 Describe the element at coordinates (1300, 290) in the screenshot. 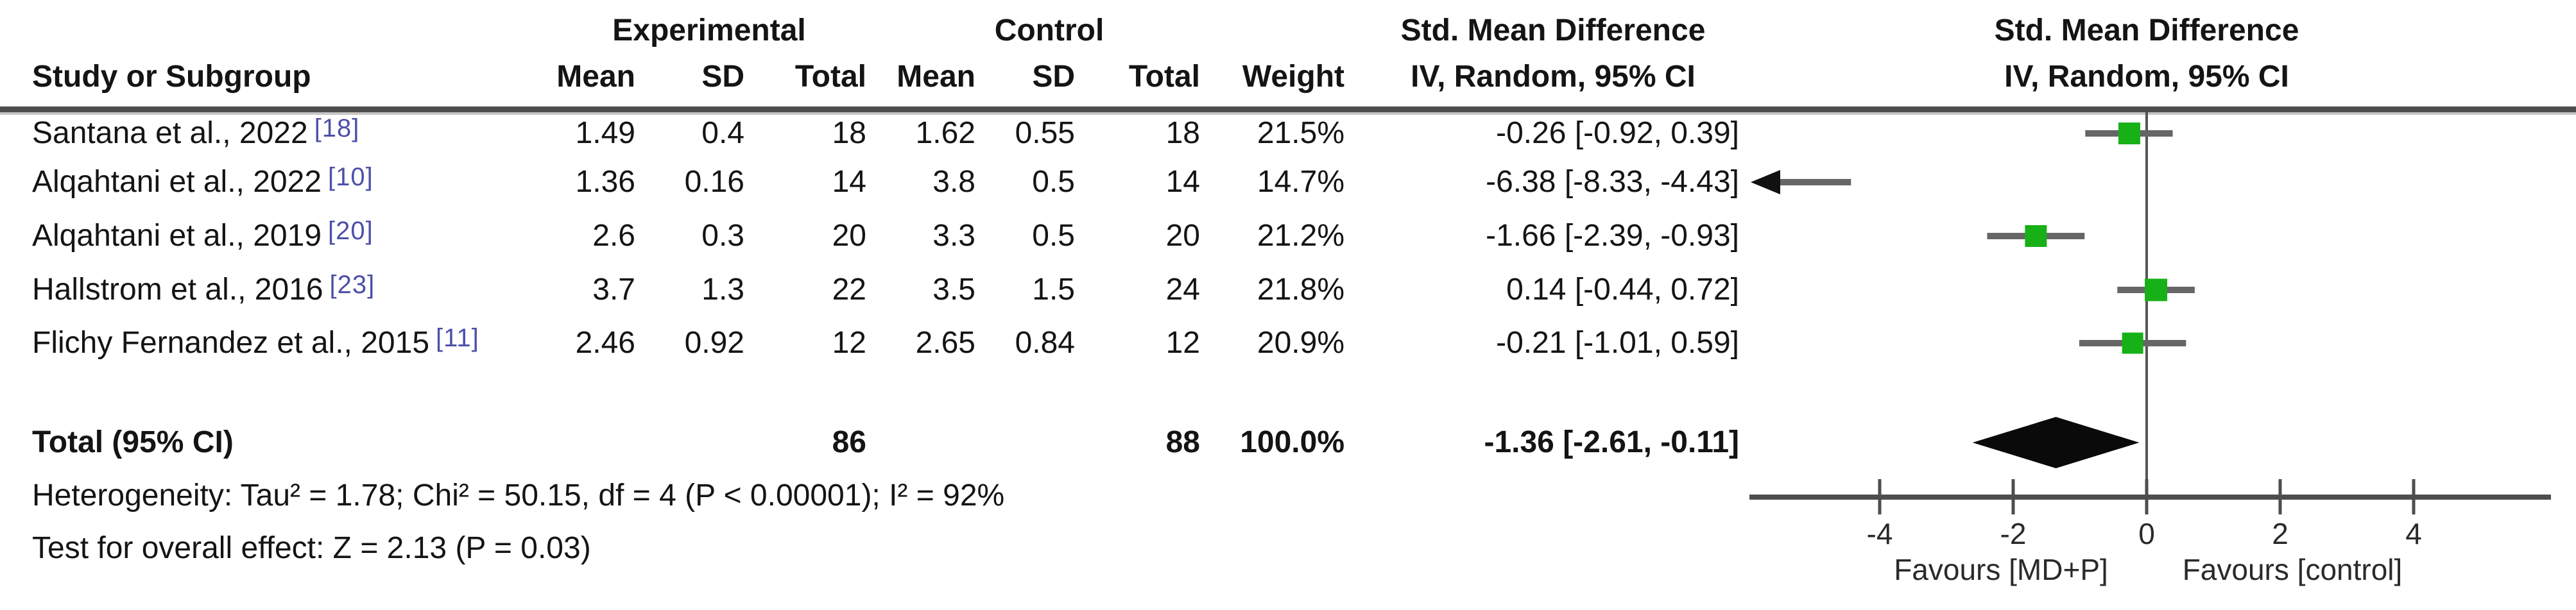

I see `weight-cell: 21.8%` at that location.